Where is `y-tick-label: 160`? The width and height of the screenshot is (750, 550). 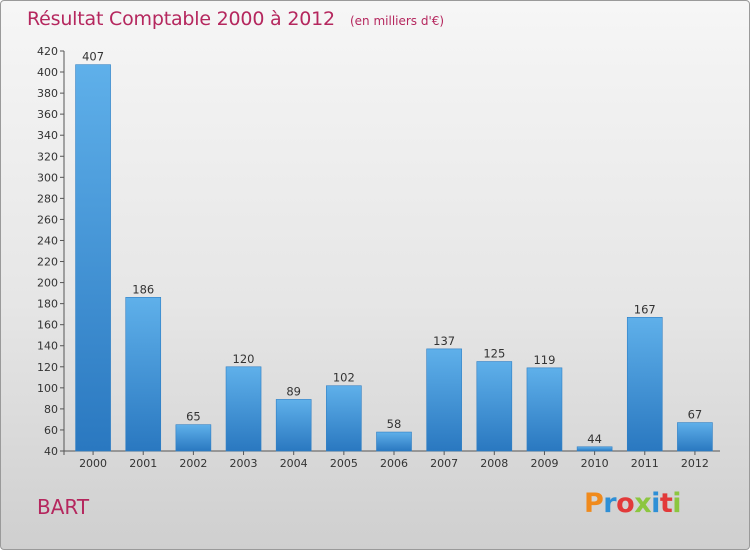 y-tick-label: 160 is located at coordinates (47, 325).